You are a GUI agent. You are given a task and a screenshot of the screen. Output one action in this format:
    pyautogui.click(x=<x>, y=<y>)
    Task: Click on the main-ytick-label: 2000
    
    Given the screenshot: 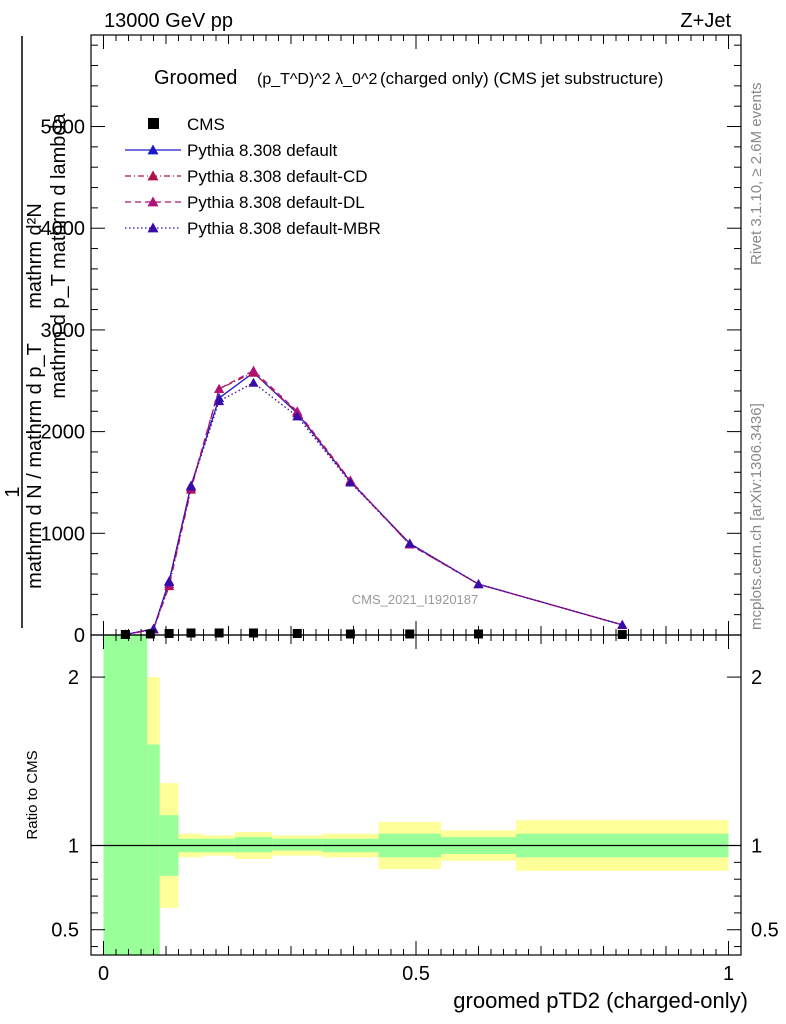 What is the action you would take?
    pyautogui.click(x=63, y=433)
    